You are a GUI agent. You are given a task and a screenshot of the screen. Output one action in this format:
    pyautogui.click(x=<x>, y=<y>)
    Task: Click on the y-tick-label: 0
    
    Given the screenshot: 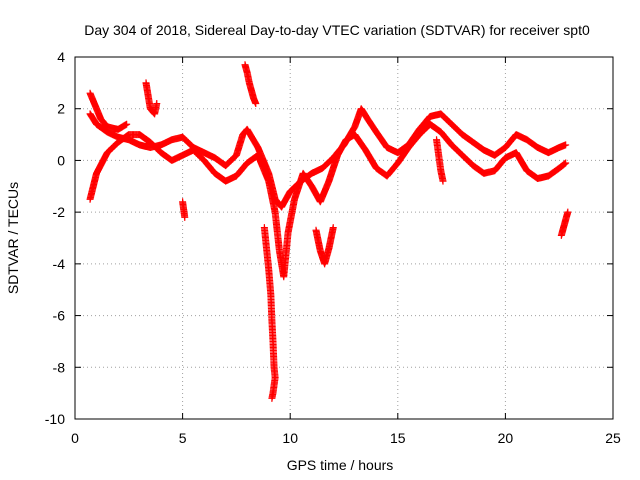 What is the action you would take?
    pyautogui.click(x=61, y=160)
    